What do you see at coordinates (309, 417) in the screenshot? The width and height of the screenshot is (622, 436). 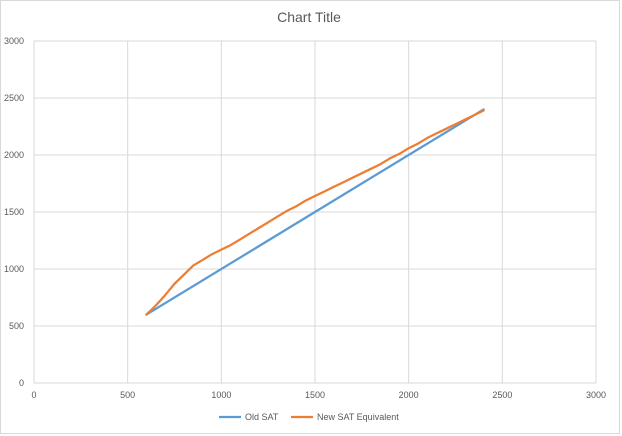 I see `legend: Old SAT New SAT Equivalent` at bounding box center [309, 417].